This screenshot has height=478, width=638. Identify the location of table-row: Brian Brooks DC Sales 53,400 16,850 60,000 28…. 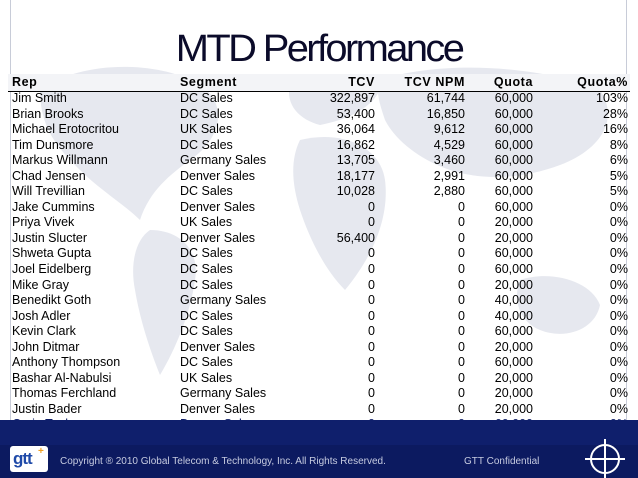
(320, 115).